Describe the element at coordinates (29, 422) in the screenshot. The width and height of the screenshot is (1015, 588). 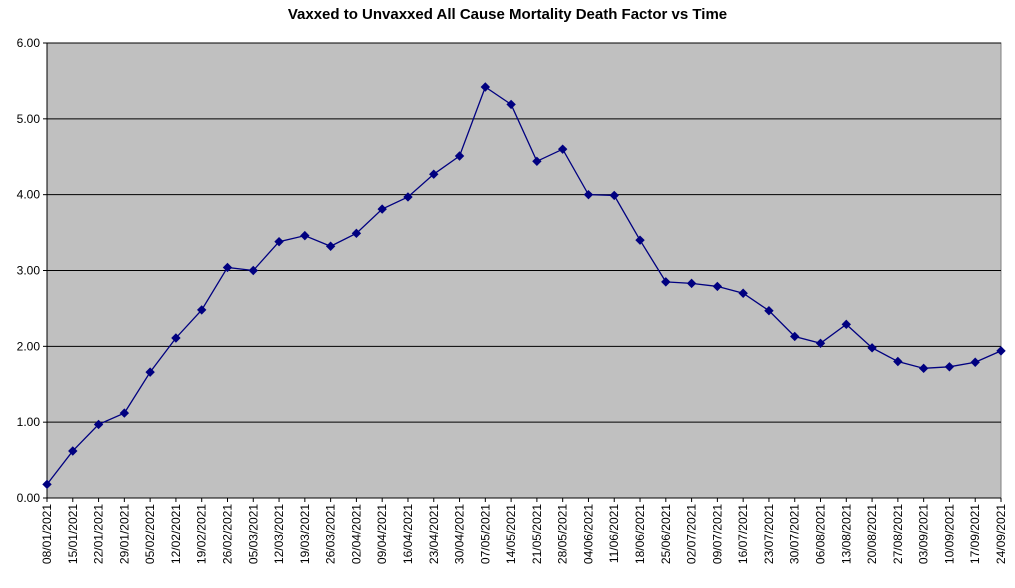
I see `y-tick-label: 1.00` at that location.